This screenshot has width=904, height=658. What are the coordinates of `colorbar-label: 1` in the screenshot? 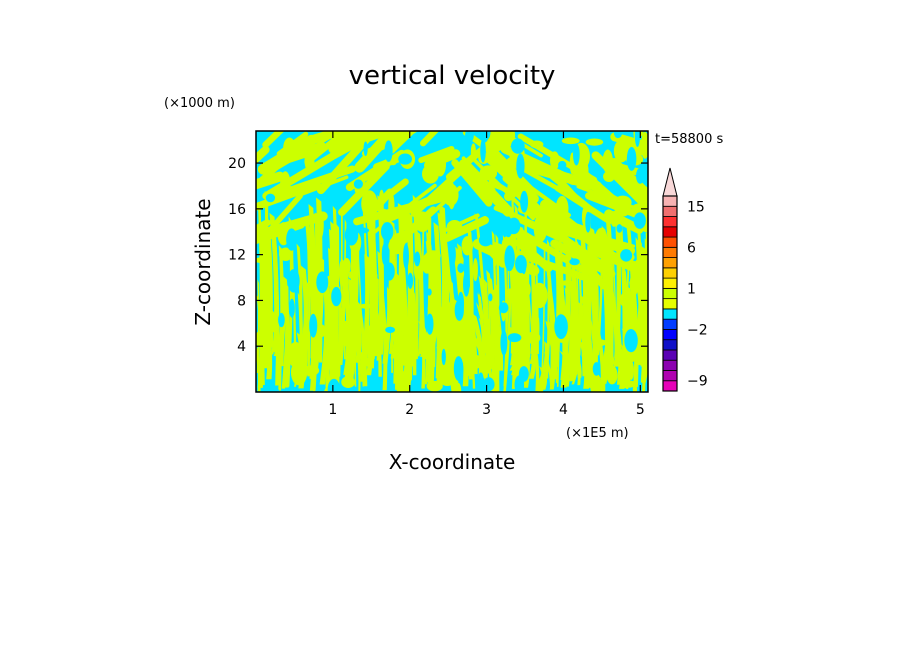 It's located at (691, 289).